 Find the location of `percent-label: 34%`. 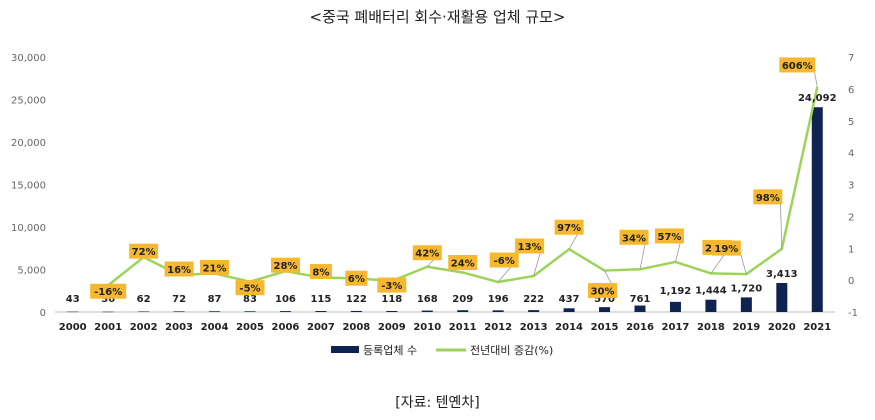

percent-label: 34% is located at coordinates (634, 238).